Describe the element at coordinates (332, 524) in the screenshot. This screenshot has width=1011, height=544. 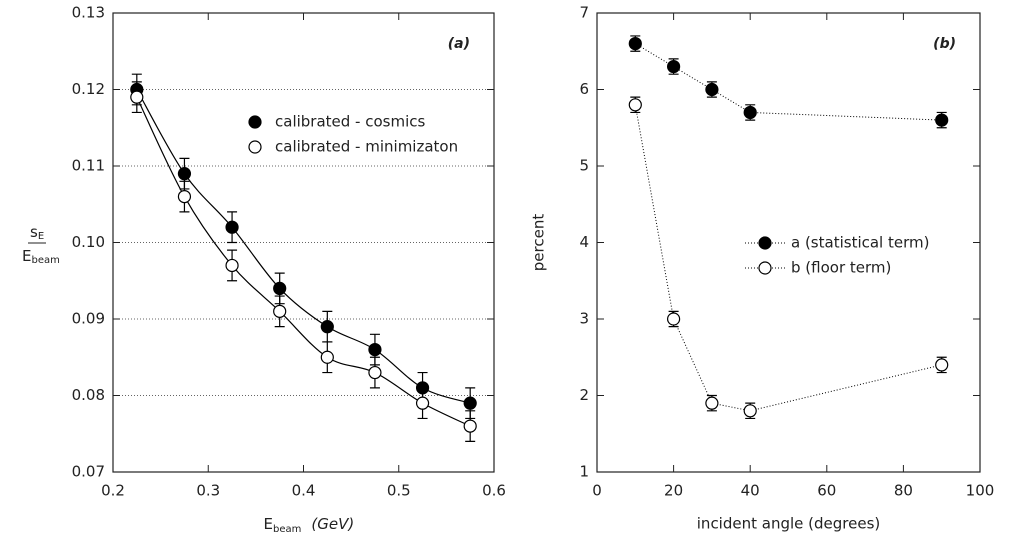
I see `x-label-unit: (GeV)` at that location.